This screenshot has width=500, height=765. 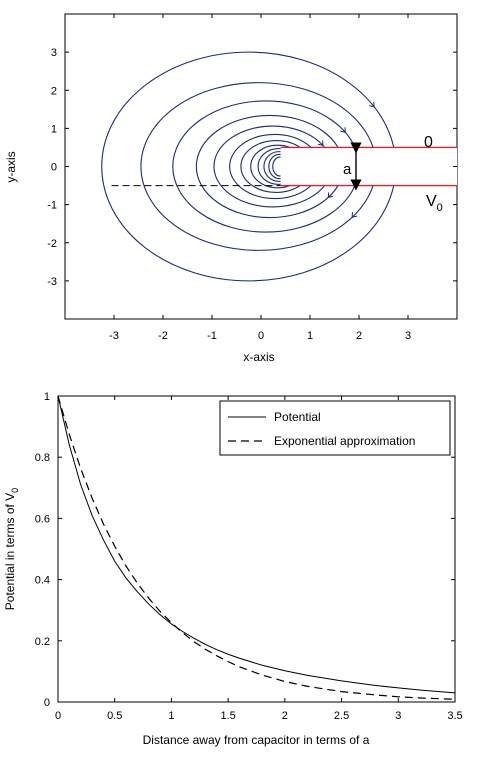 I want to click on line-chart-y-axis-label-subscript: 0, so click(x=15, y=490).